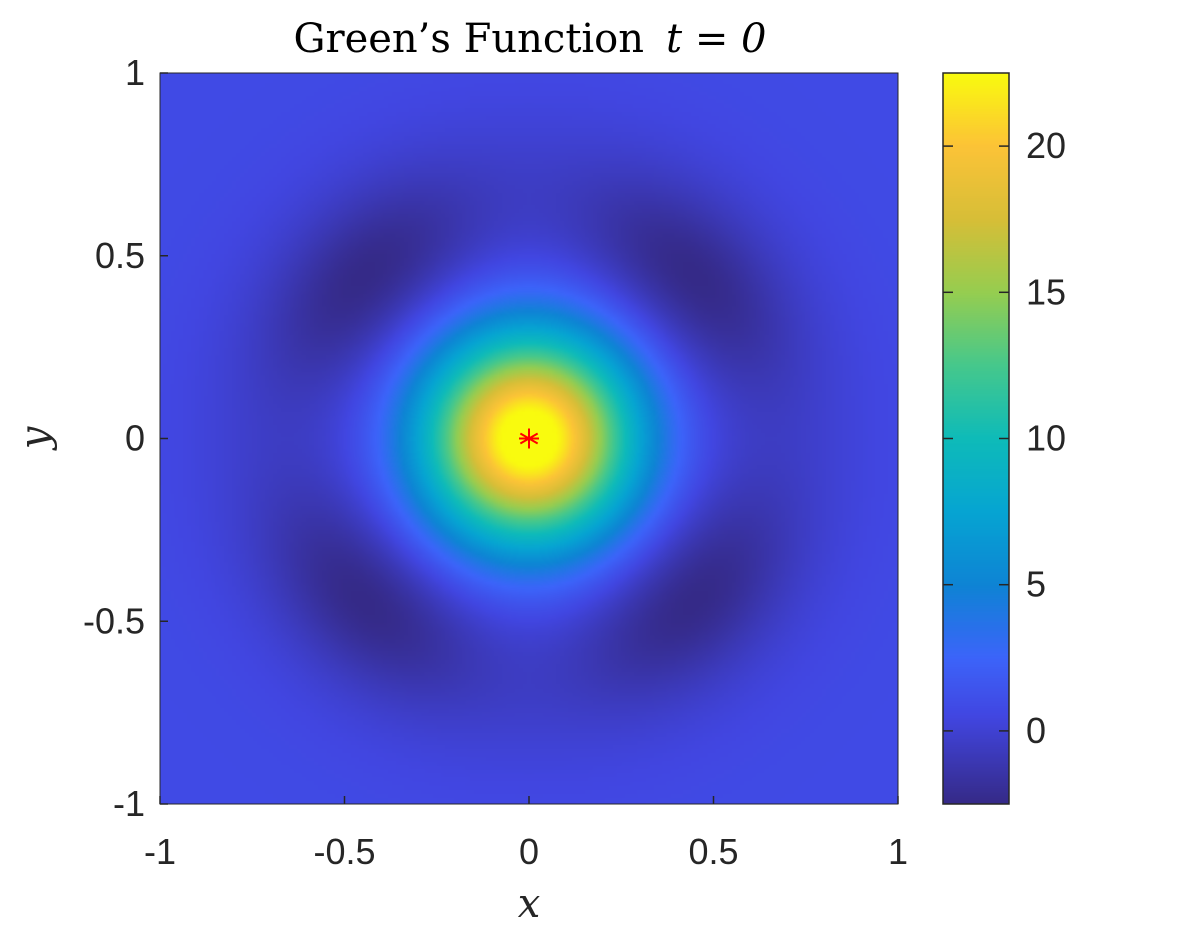  I want to click on y-axis-label: y, so click(35, 438).